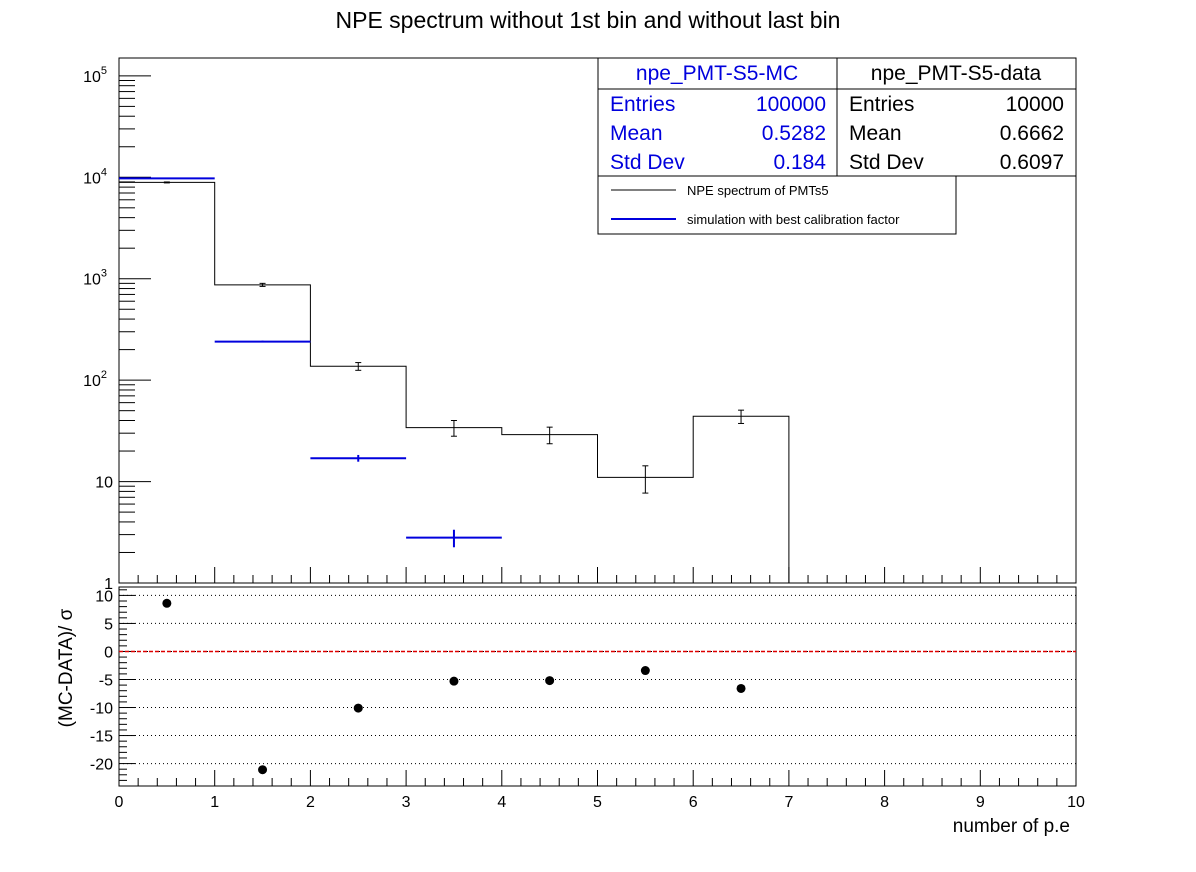 Image resolution: width=1196 pixels, height=872 pixels. I want to click on upper-y-tick-label: 10⁴, so click(95, 176).